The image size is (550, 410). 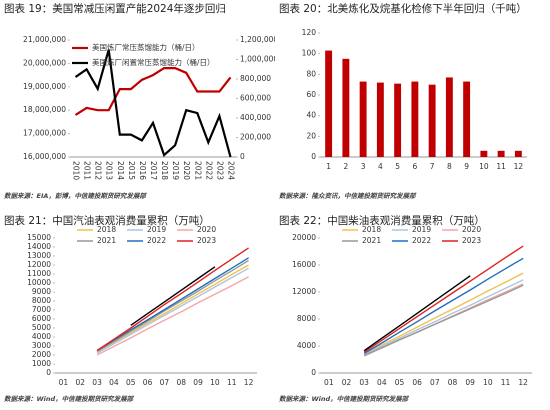 What do you see at coordinates (75, 196) in the screenshot?
I see `source-note: 数据来源：EIA，彭博，中信建投期货研究发展部` at bounding box center [75, 196].